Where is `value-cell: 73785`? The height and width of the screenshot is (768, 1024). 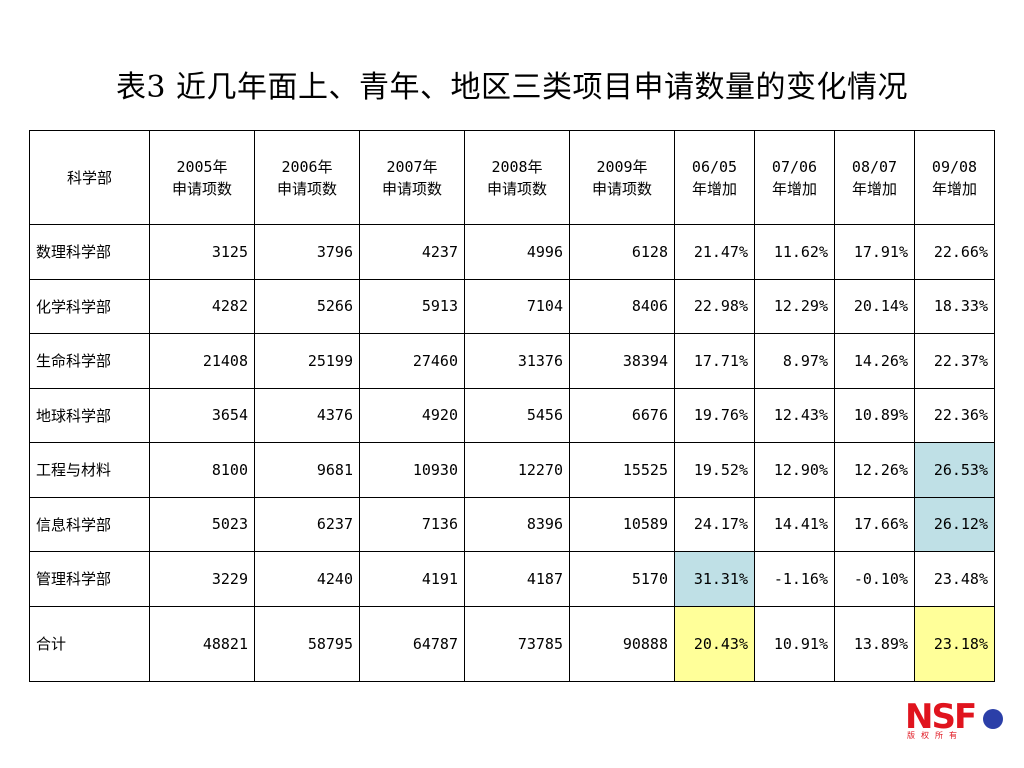 value-cell: 73785 is located at coordinates (517, 643).